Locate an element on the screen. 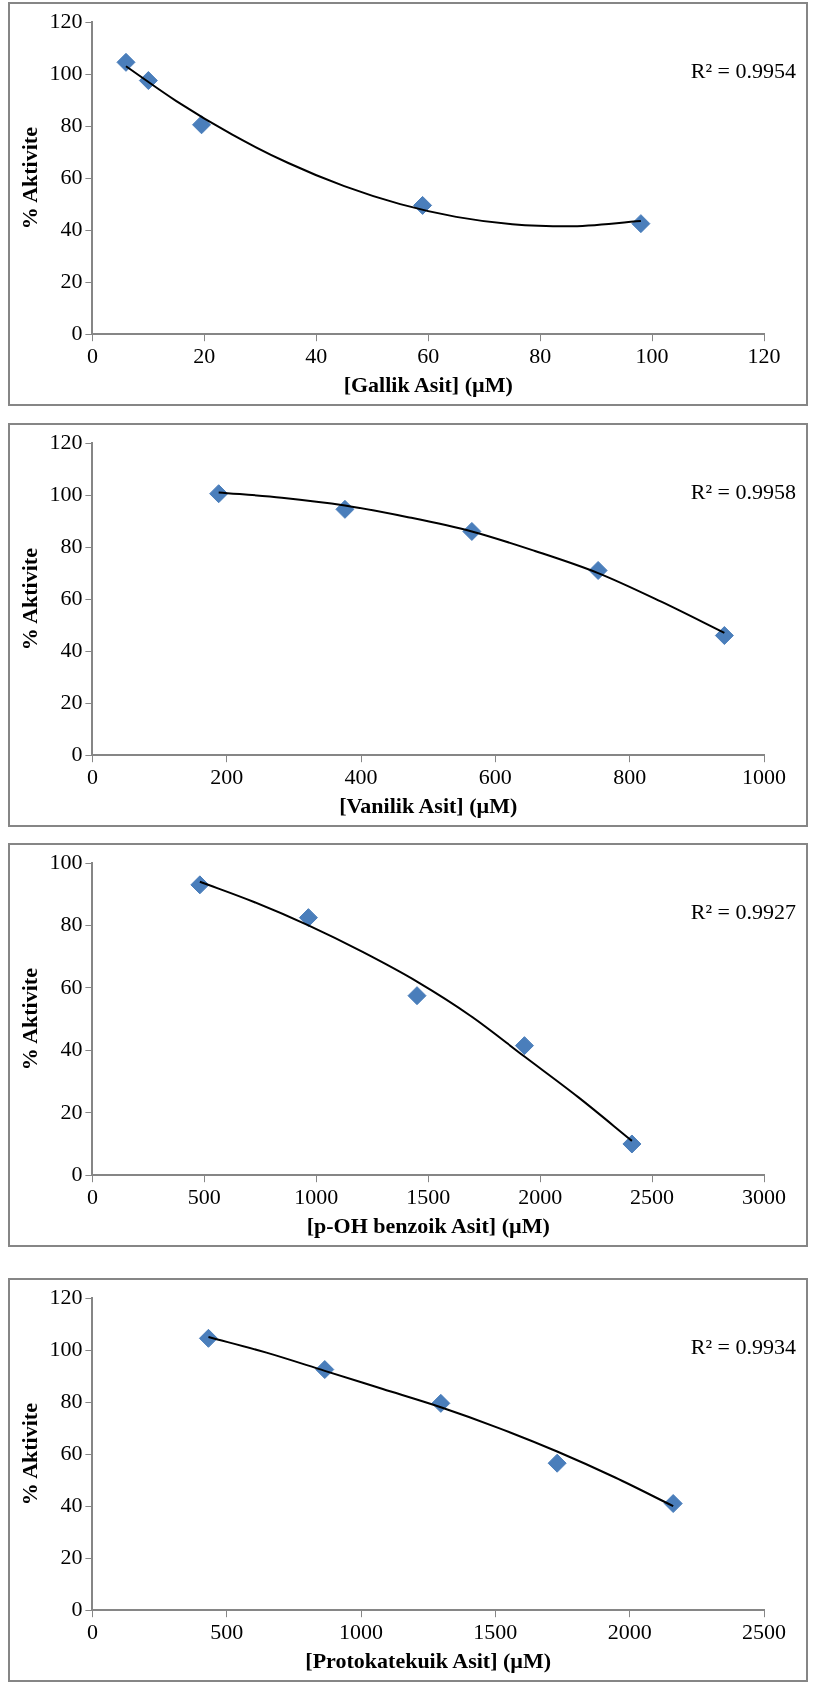 This screenshot has width=816, height=1688. x-tick-label: 100 is located at coordinates (652, 356).